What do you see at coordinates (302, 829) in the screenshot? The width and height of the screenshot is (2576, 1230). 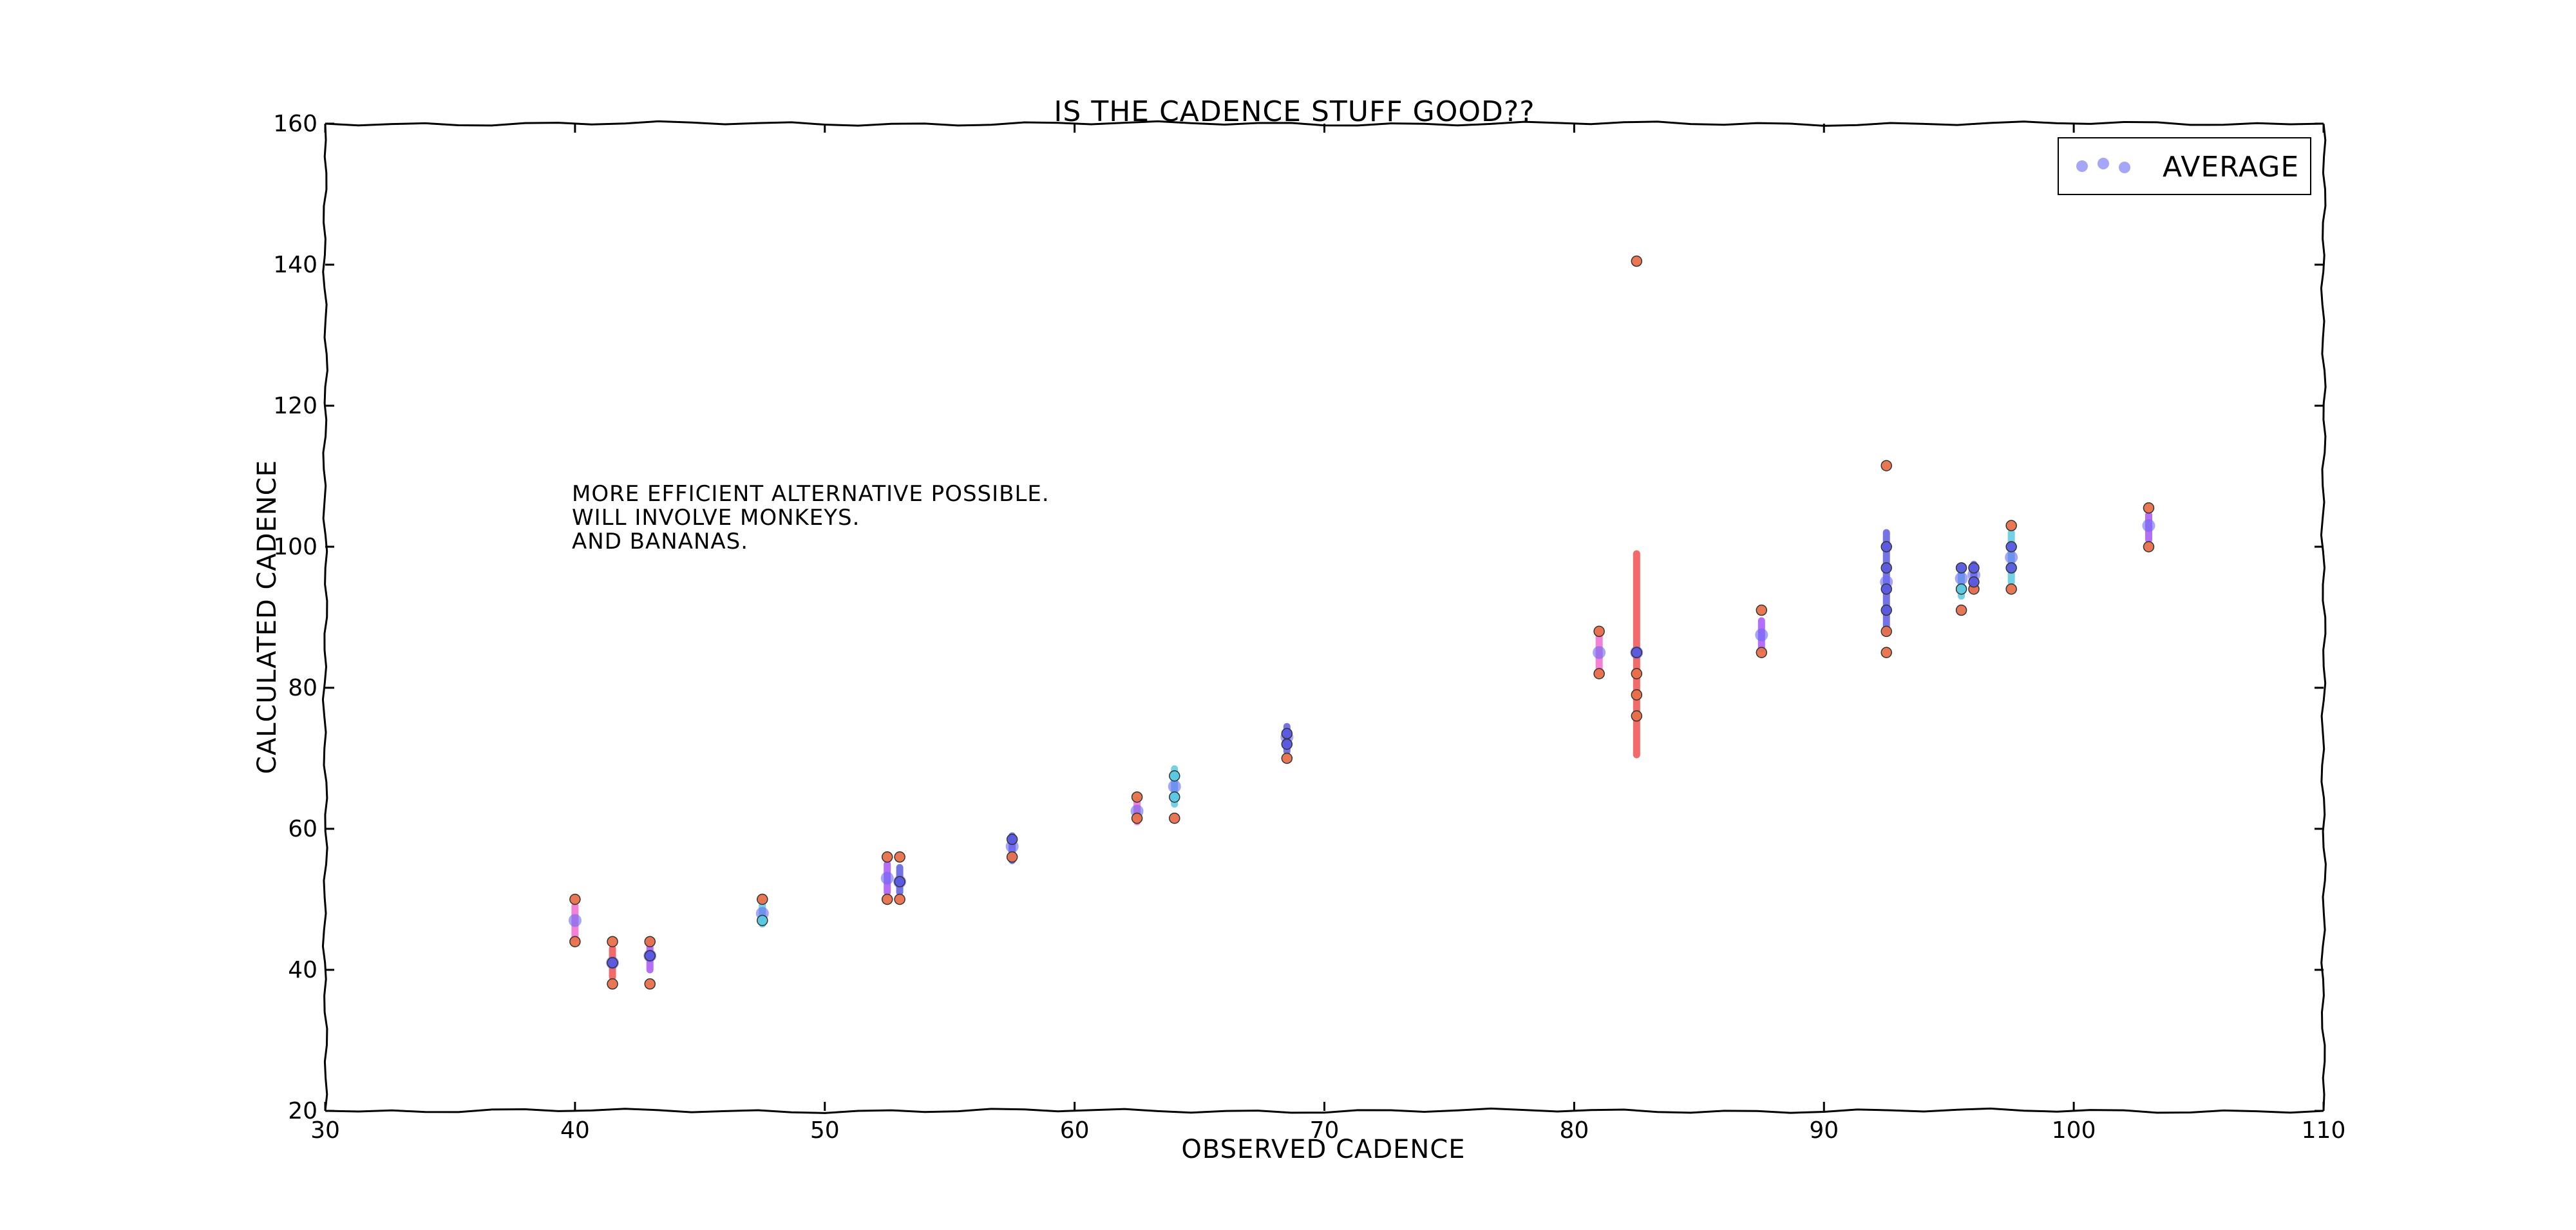 I see `y-tick-label: 60` at bounding box center [302, 829].